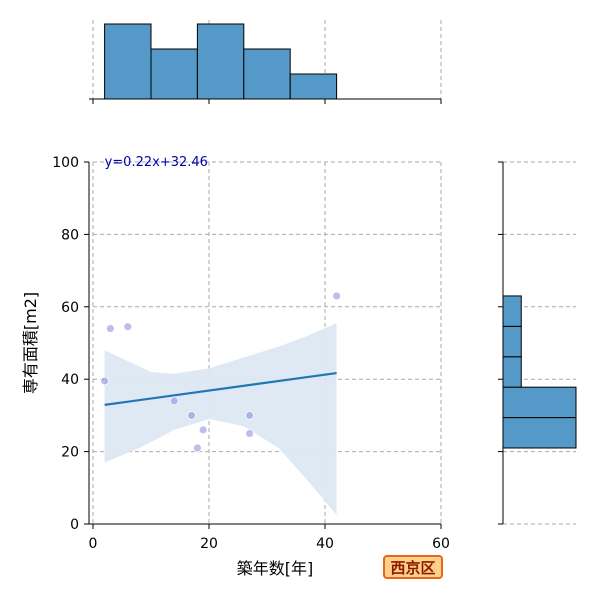 Image resolution: width=600 pixels, height=600 pixels. Describe the element at coordinates (30, 343) in the screenshot. I see `y-axis-title: 専有面積[m2]` at that location.